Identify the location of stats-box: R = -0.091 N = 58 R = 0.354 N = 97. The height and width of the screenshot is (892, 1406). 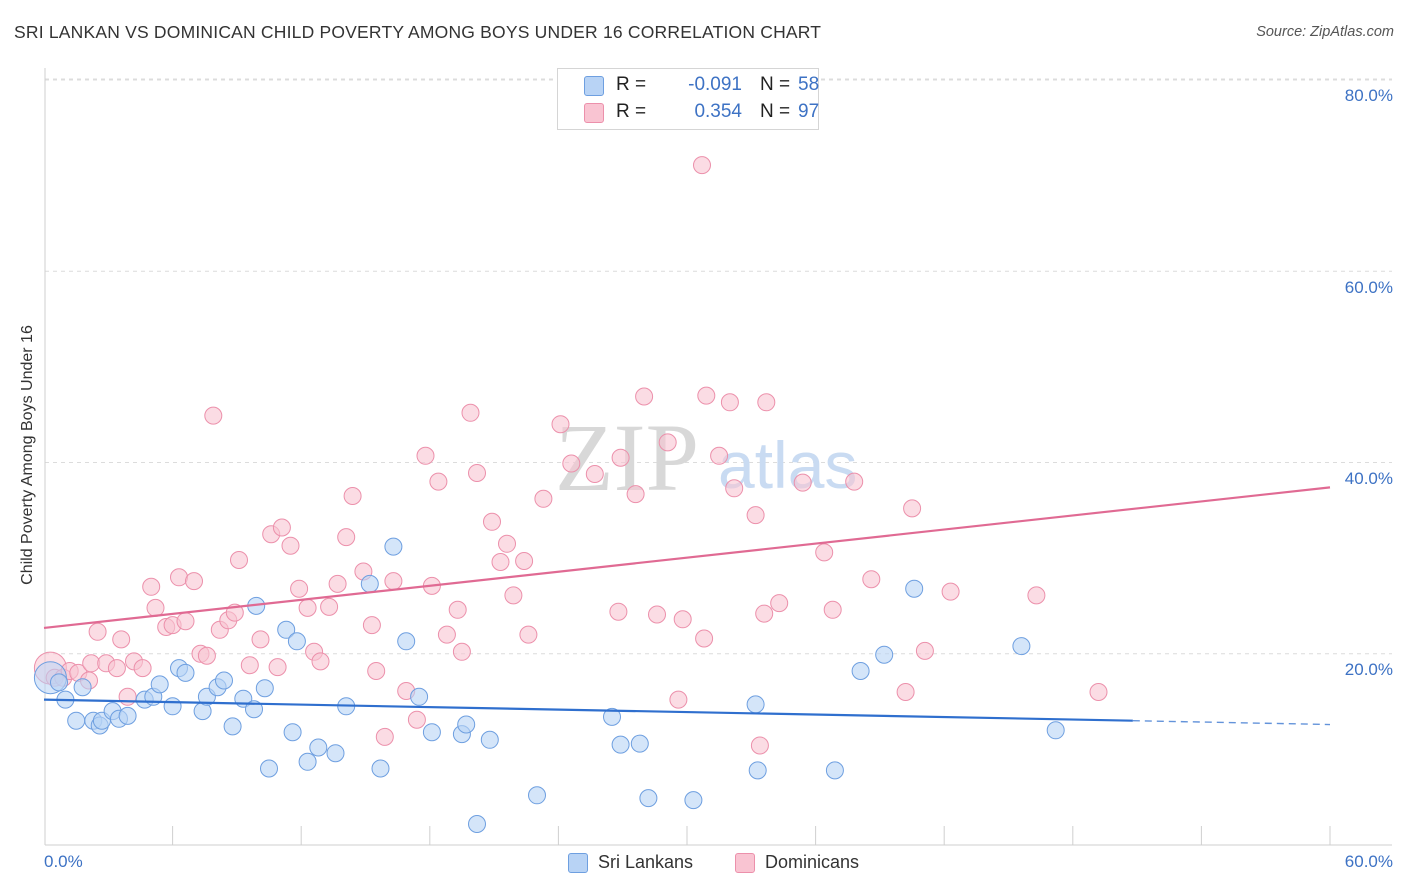
(688, 99).